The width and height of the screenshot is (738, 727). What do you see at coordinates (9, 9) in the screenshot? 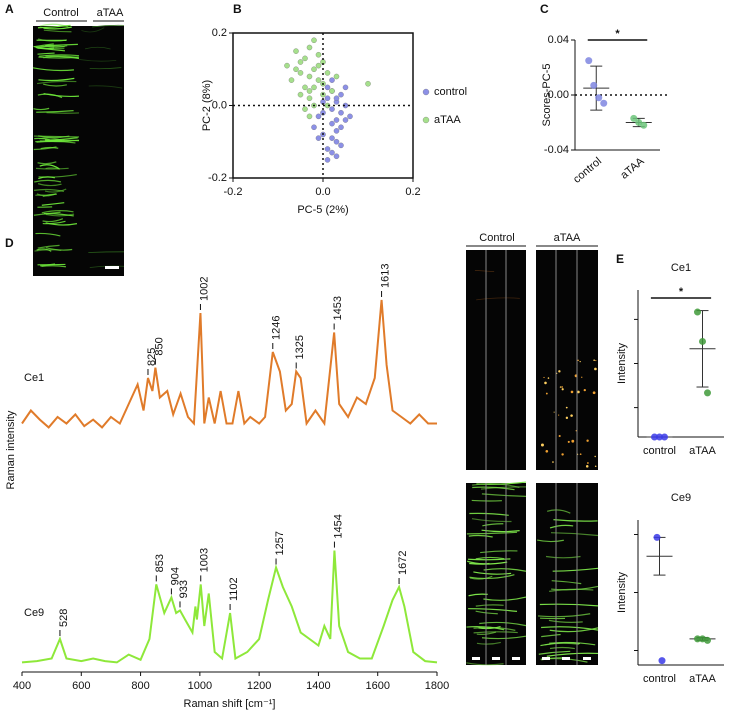
I see `panel-label: A` at bounding box center [9, 9].